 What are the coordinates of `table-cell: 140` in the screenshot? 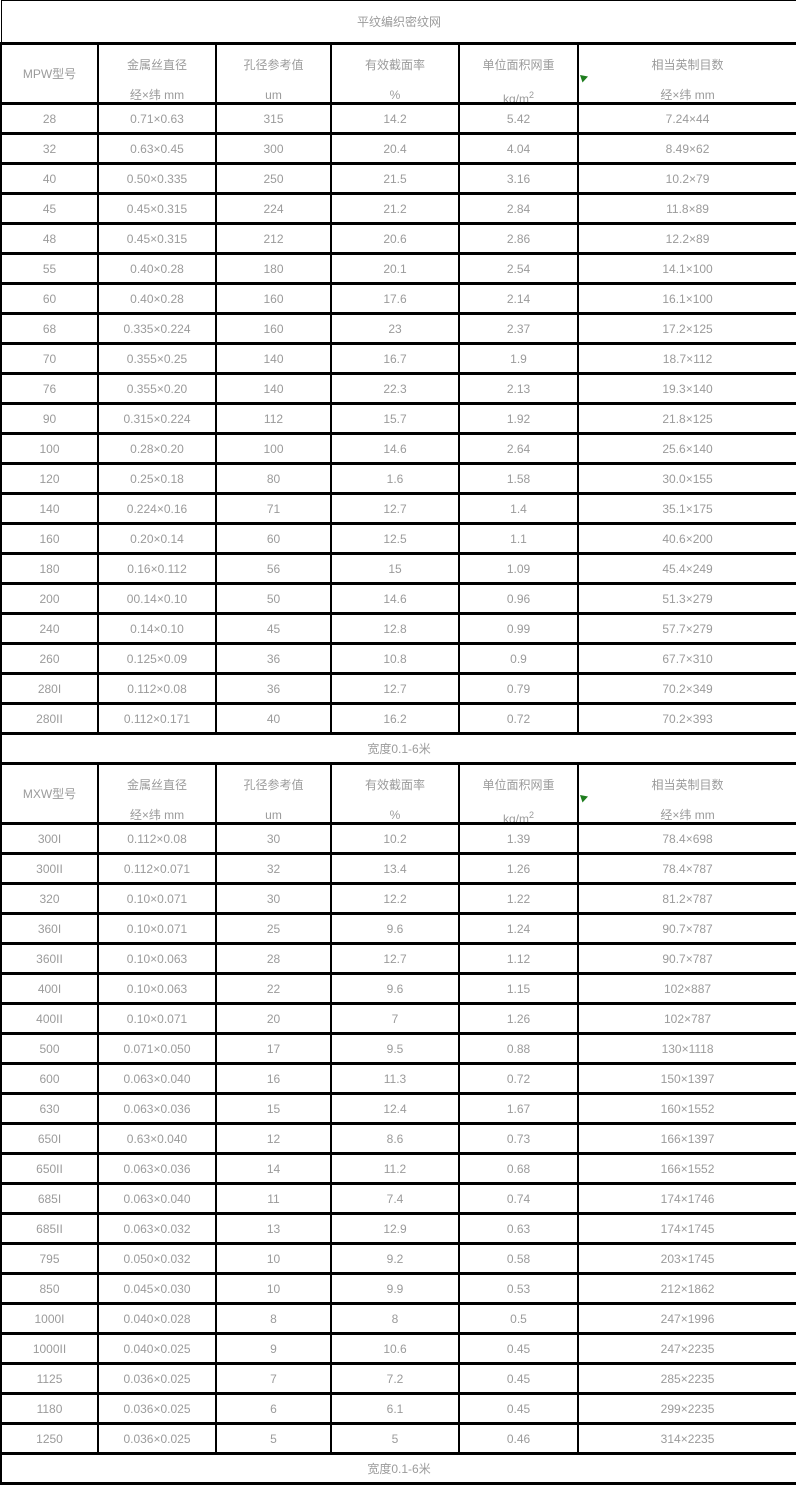 It's located at (273, 388).